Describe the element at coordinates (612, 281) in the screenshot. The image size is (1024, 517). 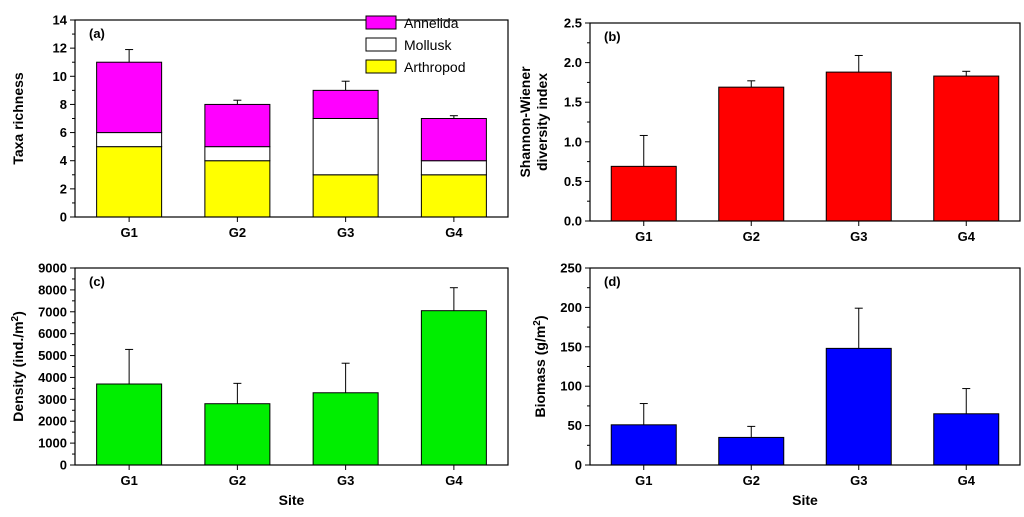
I see `panel-label: (d)` at that location.